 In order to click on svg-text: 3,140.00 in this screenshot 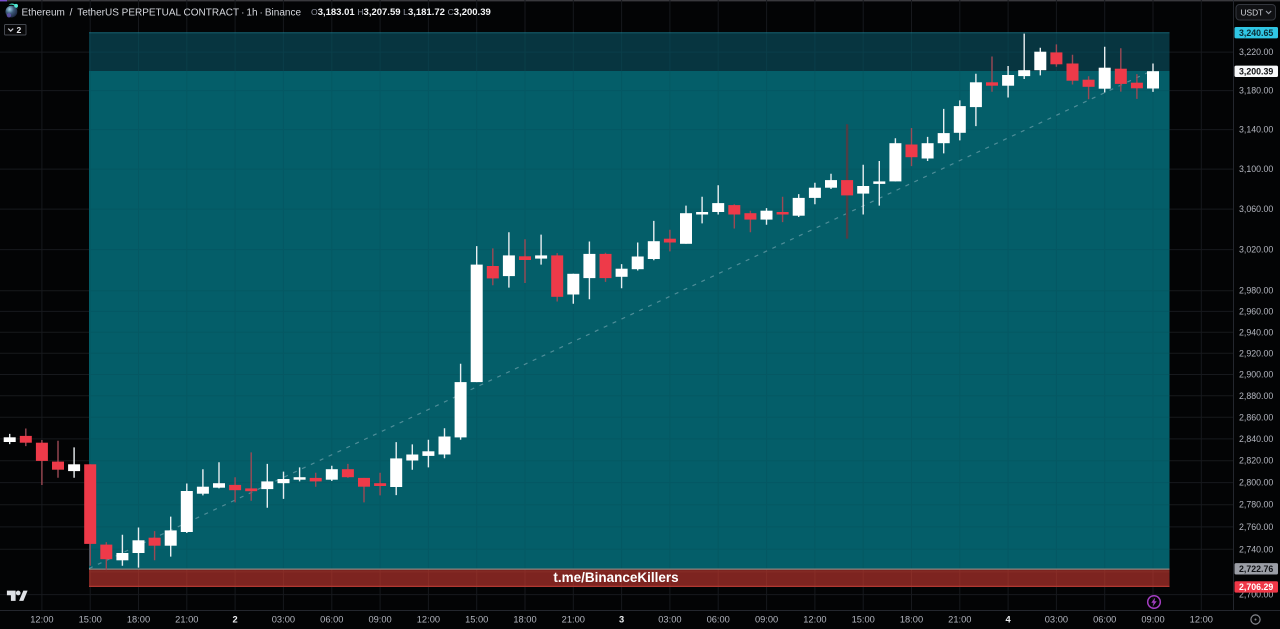, I will do `click(1256, 130)`.